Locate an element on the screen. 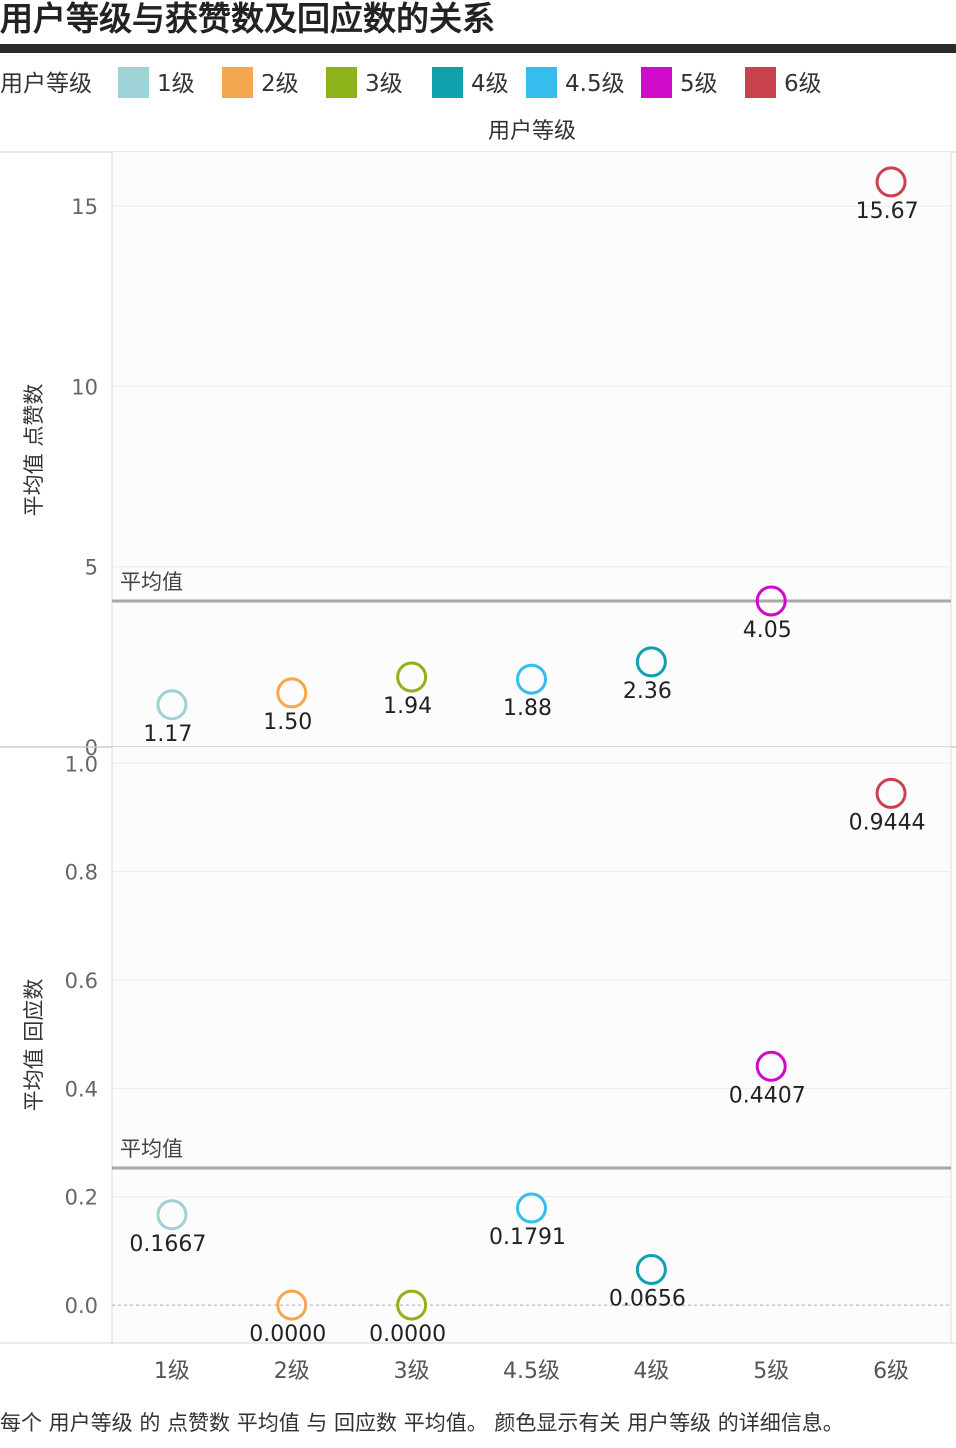  title-rule is located at coordinates (478, 48).